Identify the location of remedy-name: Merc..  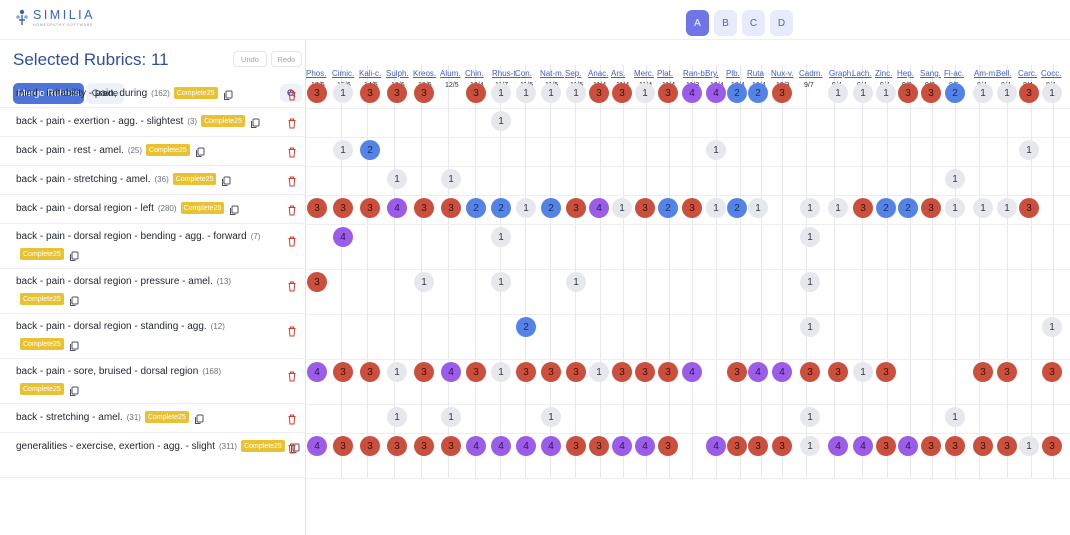
(644, 73).